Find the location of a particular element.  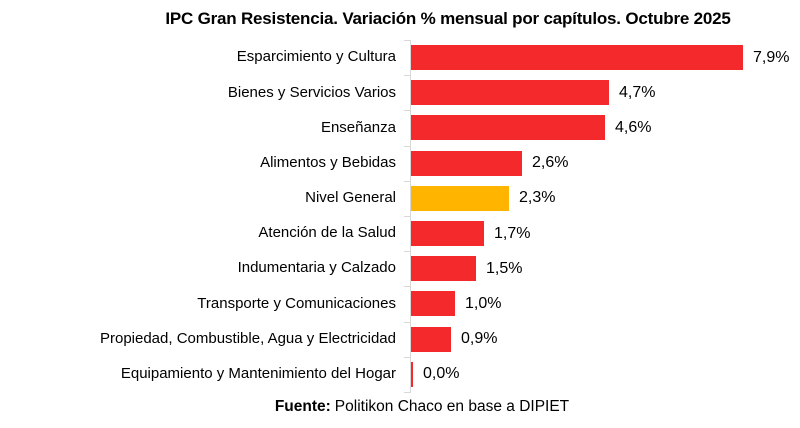

chart-row: Enseñanza 4,6% is located at coordinates (400, 127).